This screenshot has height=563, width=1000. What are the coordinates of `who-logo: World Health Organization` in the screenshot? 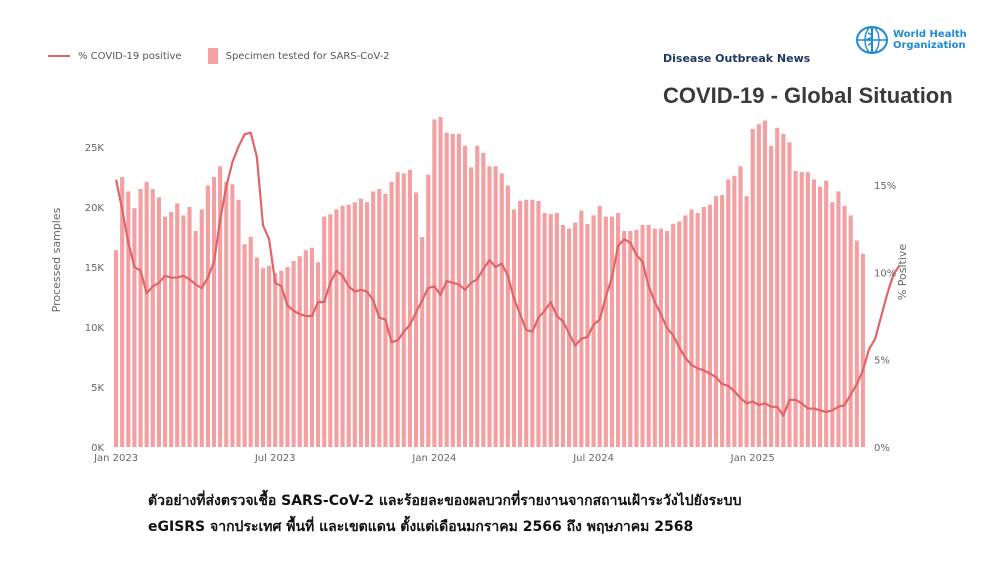 It's located at (911, 40).